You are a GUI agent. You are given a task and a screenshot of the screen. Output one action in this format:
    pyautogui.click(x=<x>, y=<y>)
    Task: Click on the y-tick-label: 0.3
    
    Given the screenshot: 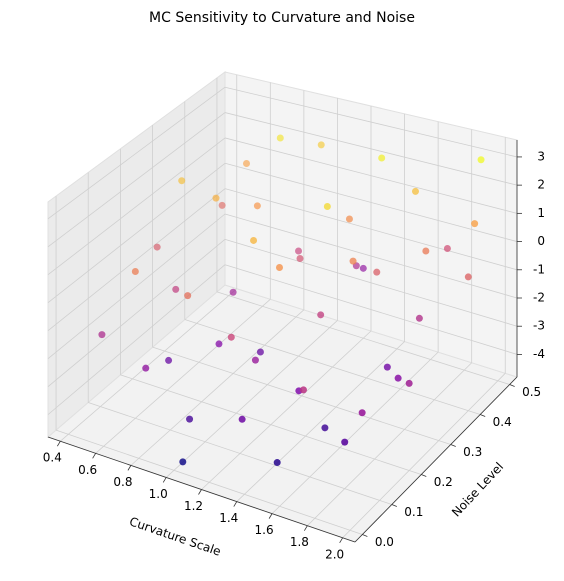 What is the action you would take?
    pyautogui.click(x=472, y=452)
    